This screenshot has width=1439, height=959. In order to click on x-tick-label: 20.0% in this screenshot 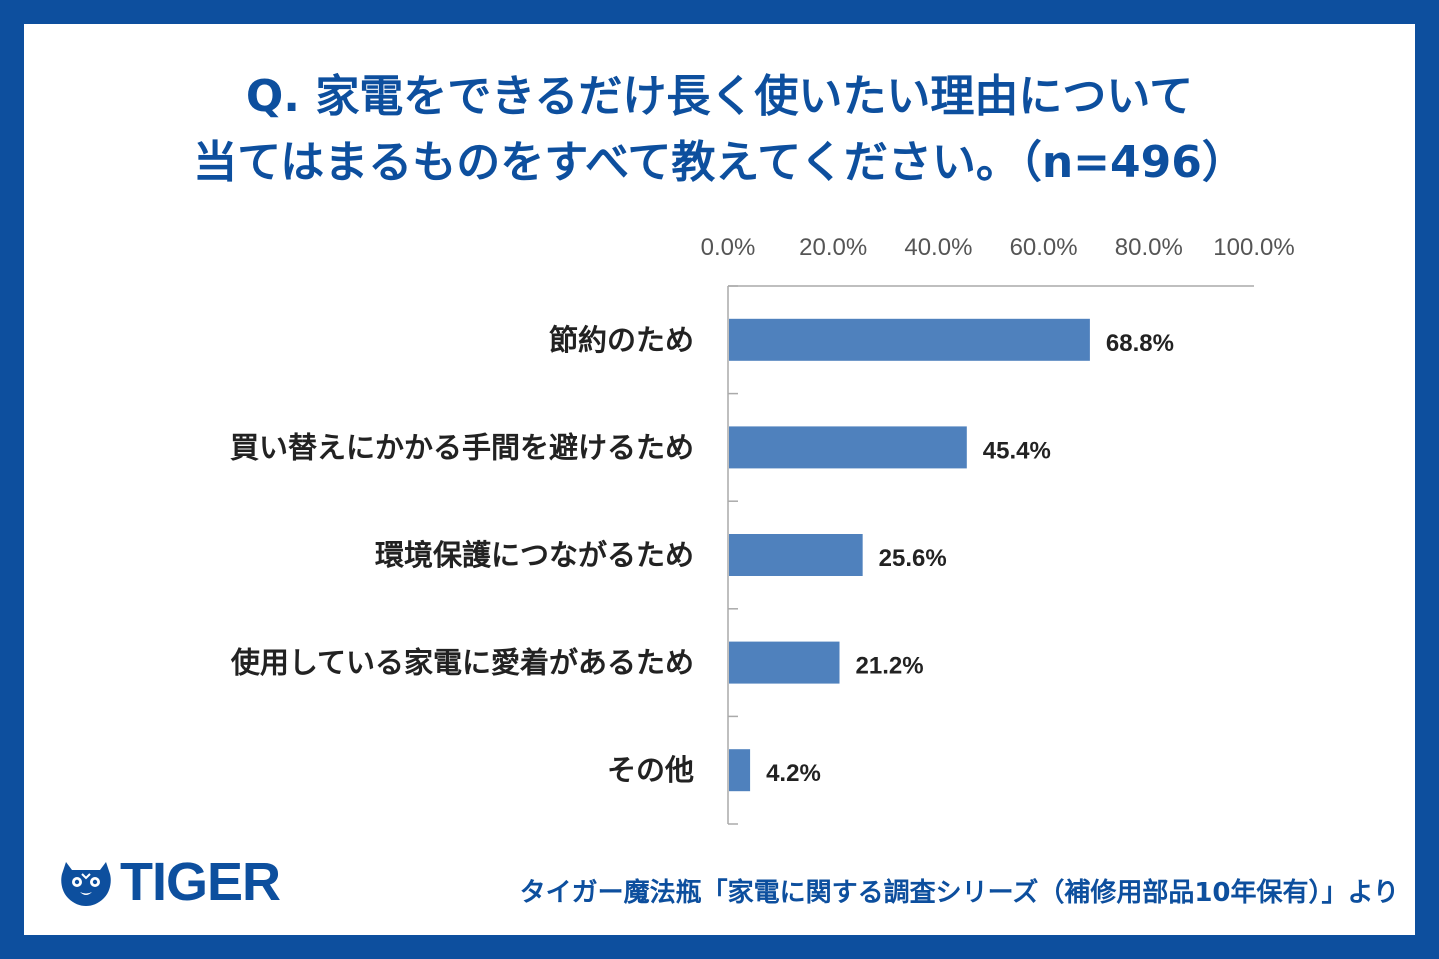, I will do `click(833, 247)`.